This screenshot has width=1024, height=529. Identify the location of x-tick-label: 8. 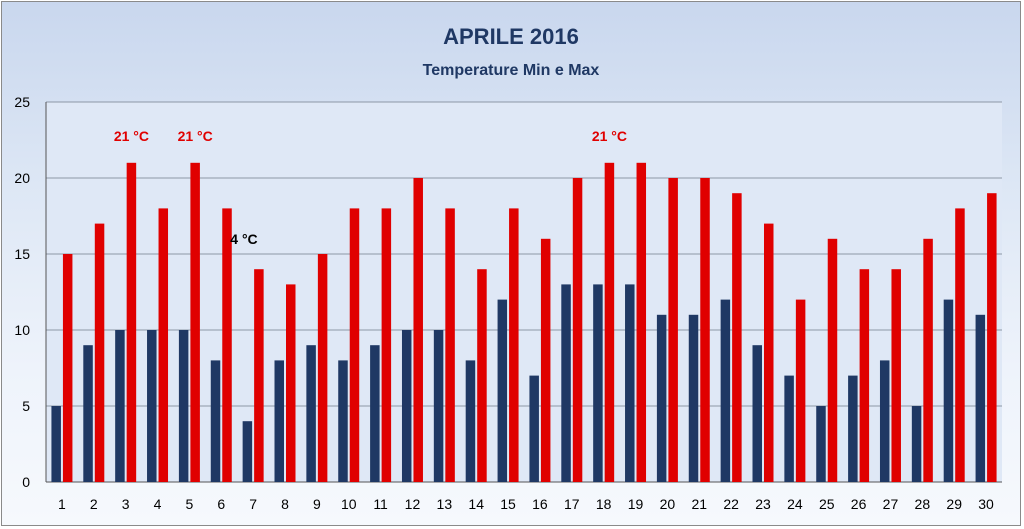
(285, 504).